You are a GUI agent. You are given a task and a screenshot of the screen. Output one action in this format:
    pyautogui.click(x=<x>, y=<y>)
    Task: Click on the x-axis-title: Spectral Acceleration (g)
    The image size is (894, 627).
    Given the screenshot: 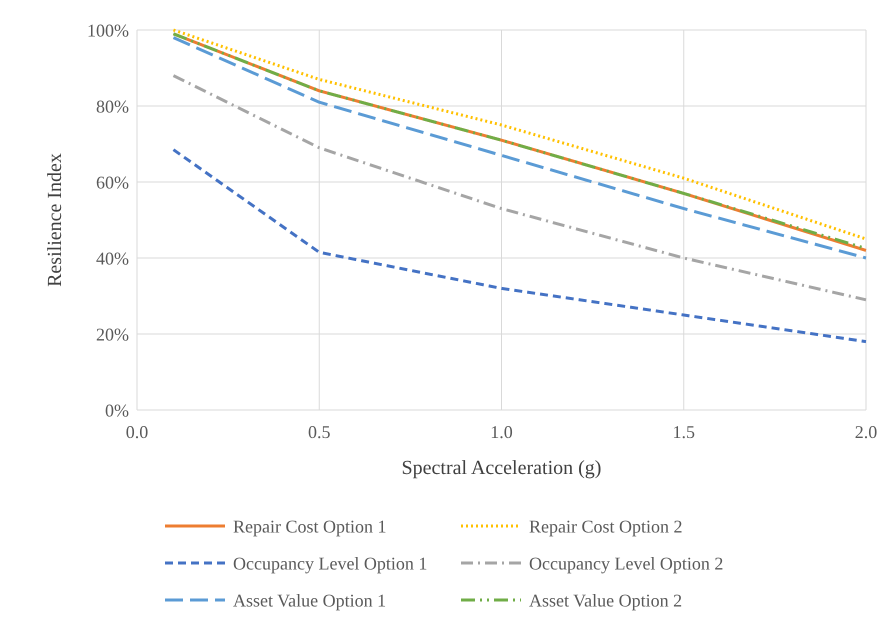 What is the action you would take?
    pyautogui.click(x=502, y=468)
    